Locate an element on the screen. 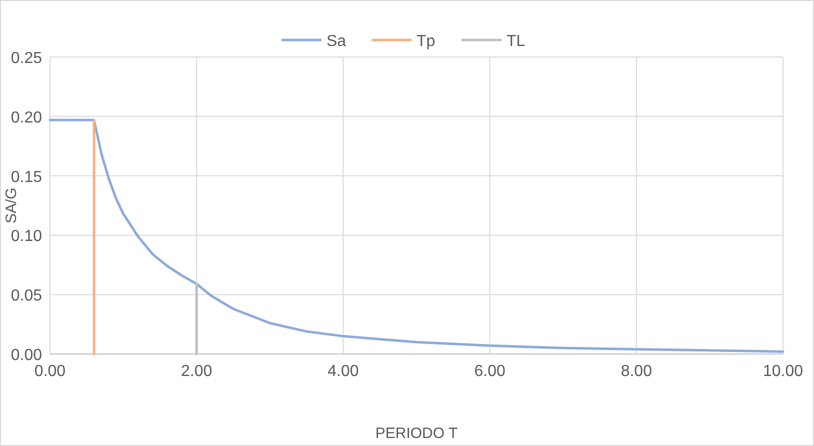  legend-label: Tp is located at coordinates (426, 41).